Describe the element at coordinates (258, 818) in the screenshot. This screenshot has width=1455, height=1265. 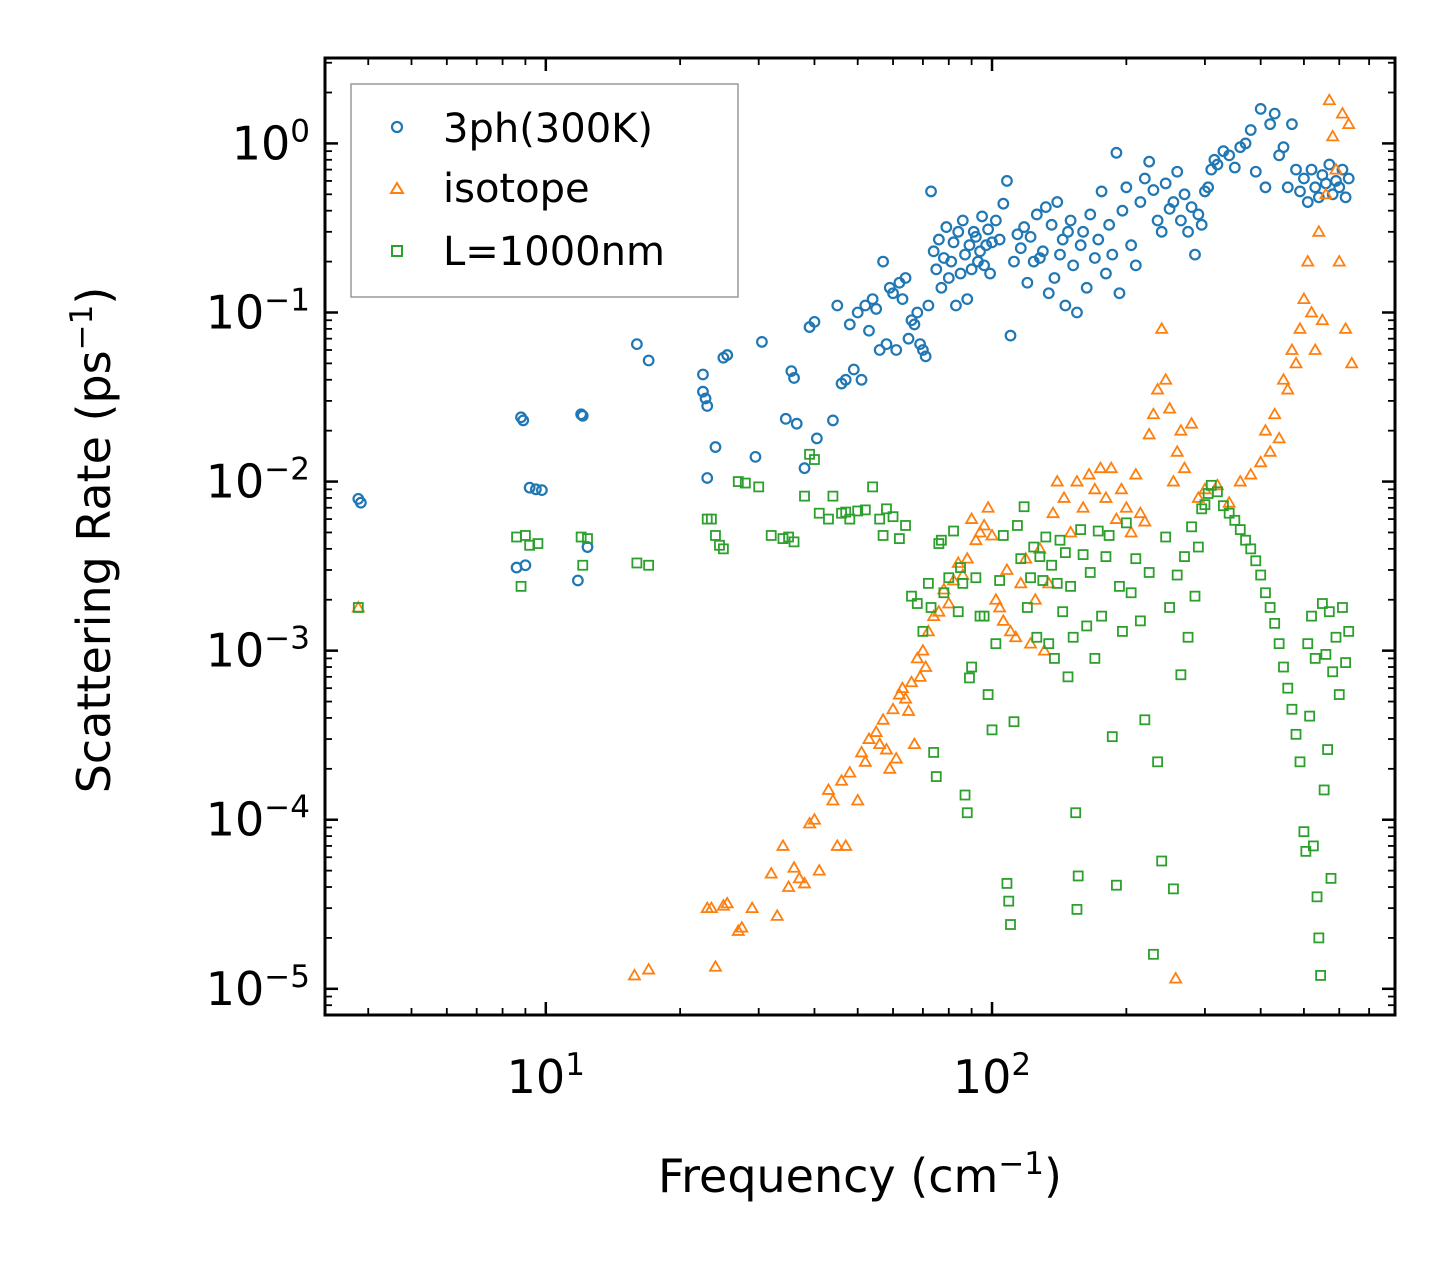
I see `y-tick-label-4: 10−4` at that location.